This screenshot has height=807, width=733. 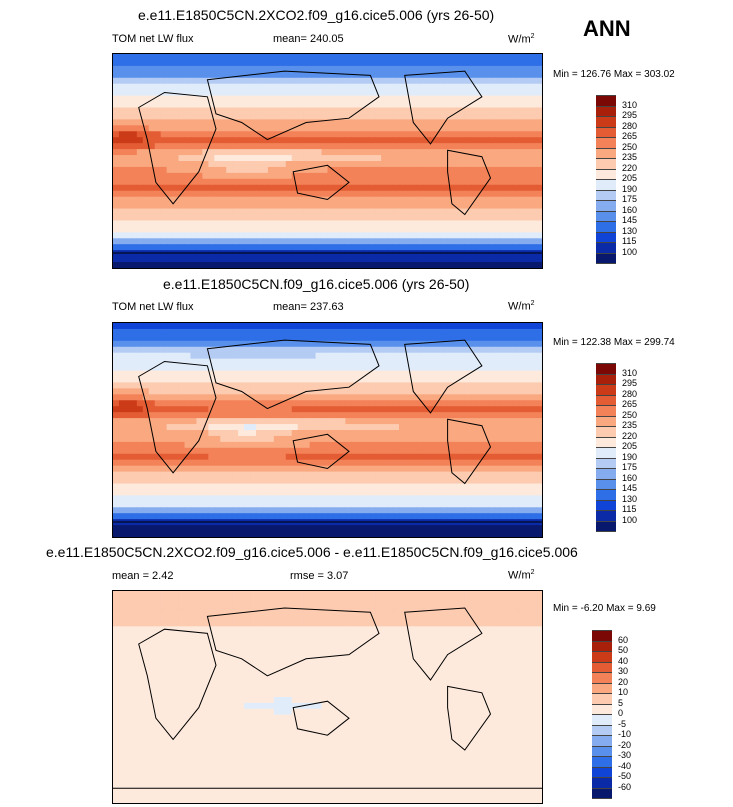 I want to click on colorbar-tick-label: -20, so click(x=625, y=744).